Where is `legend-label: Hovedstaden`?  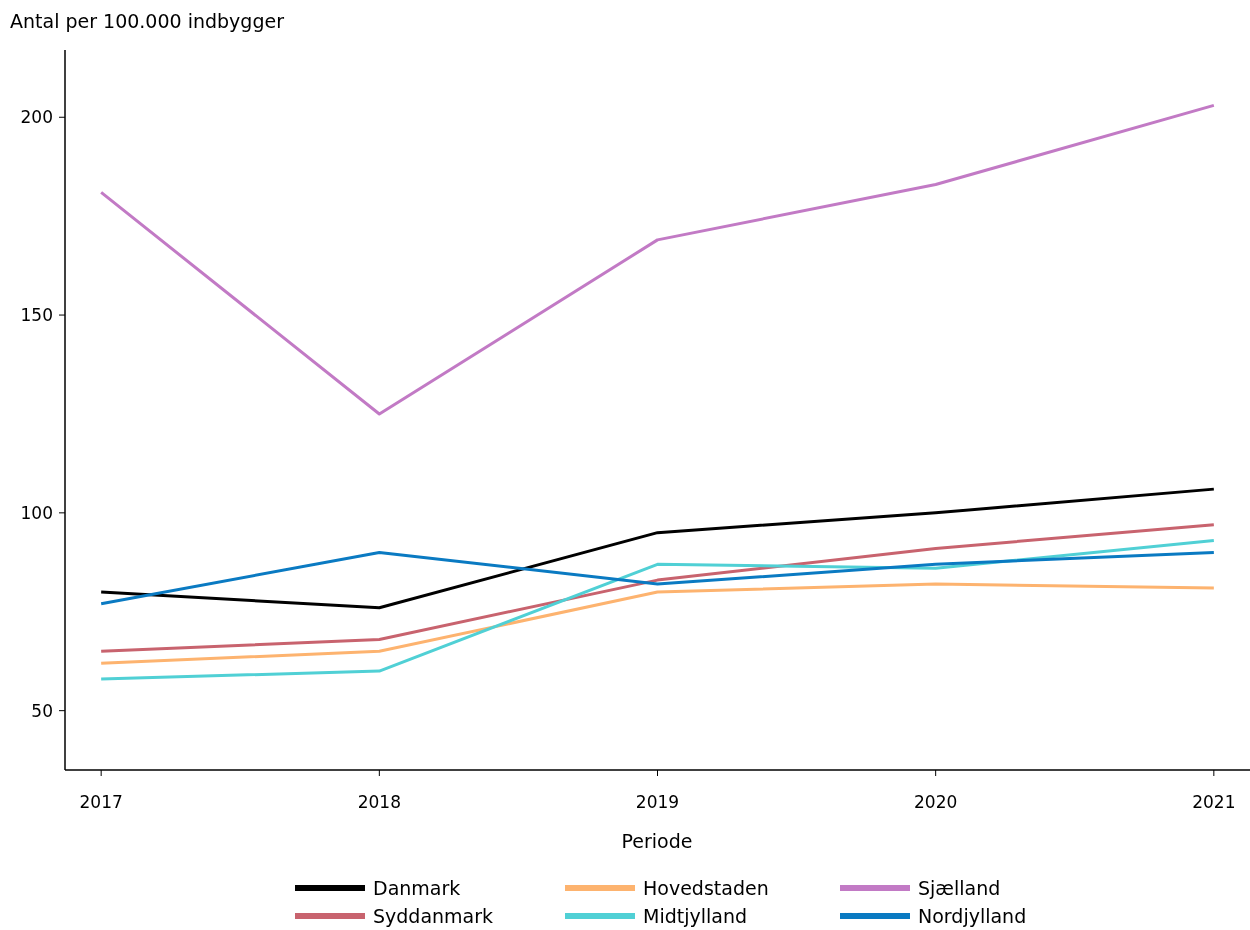
legend-label: Hovedstaden is located at coordinates (706, 887).